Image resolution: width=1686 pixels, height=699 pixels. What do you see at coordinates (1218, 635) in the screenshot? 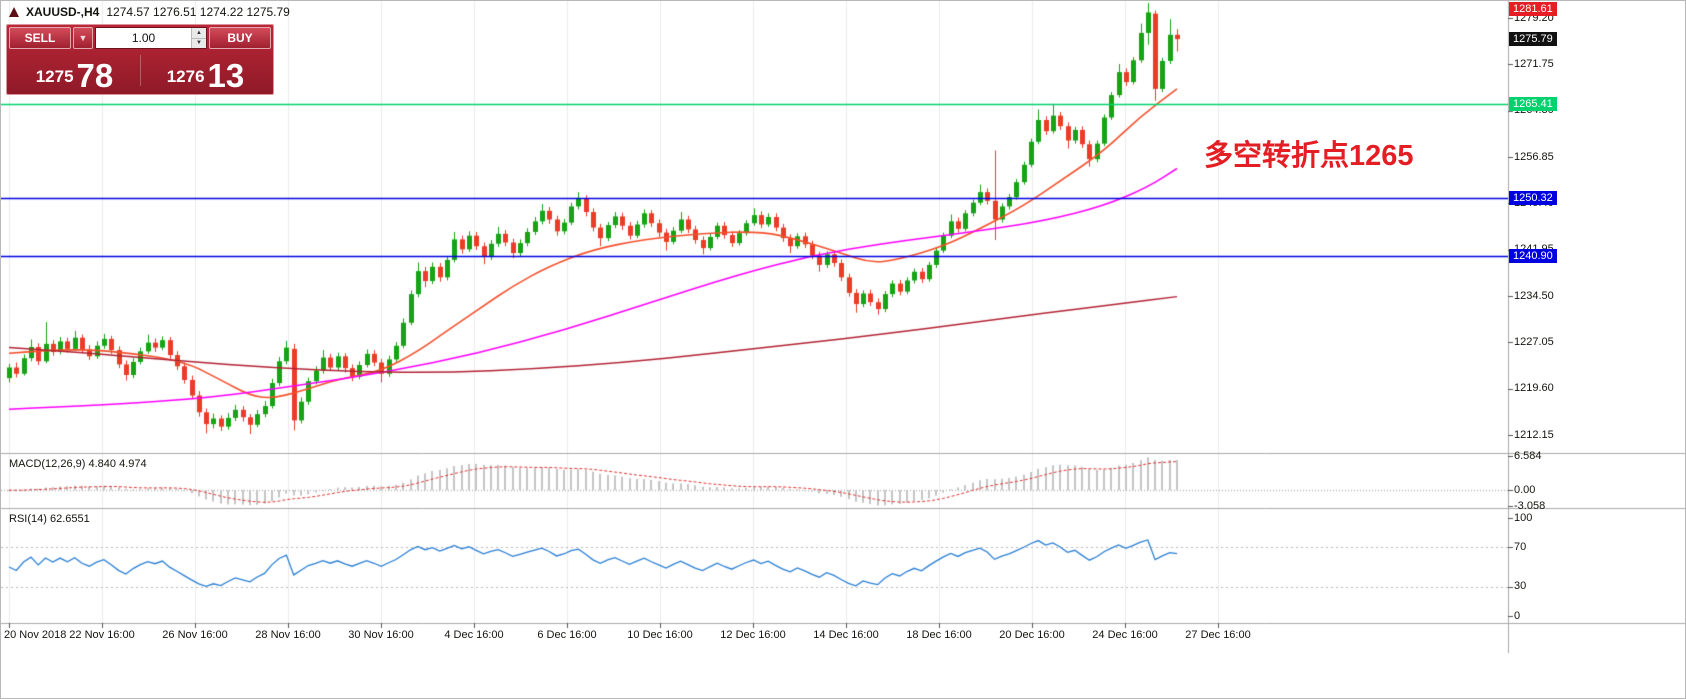
I see `time-axis-label: 27 Dec 16:00` at bounding box center [1218, 635].